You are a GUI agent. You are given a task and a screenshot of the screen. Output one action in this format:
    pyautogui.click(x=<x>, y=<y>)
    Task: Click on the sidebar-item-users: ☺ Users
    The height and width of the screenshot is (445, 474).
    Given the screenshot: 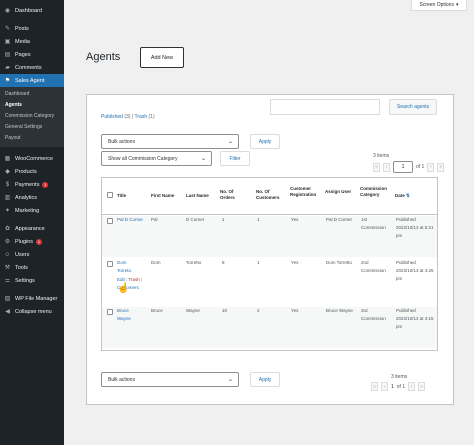 What is the action you would take?
    pyautogui.click(x=32, y=254)
    